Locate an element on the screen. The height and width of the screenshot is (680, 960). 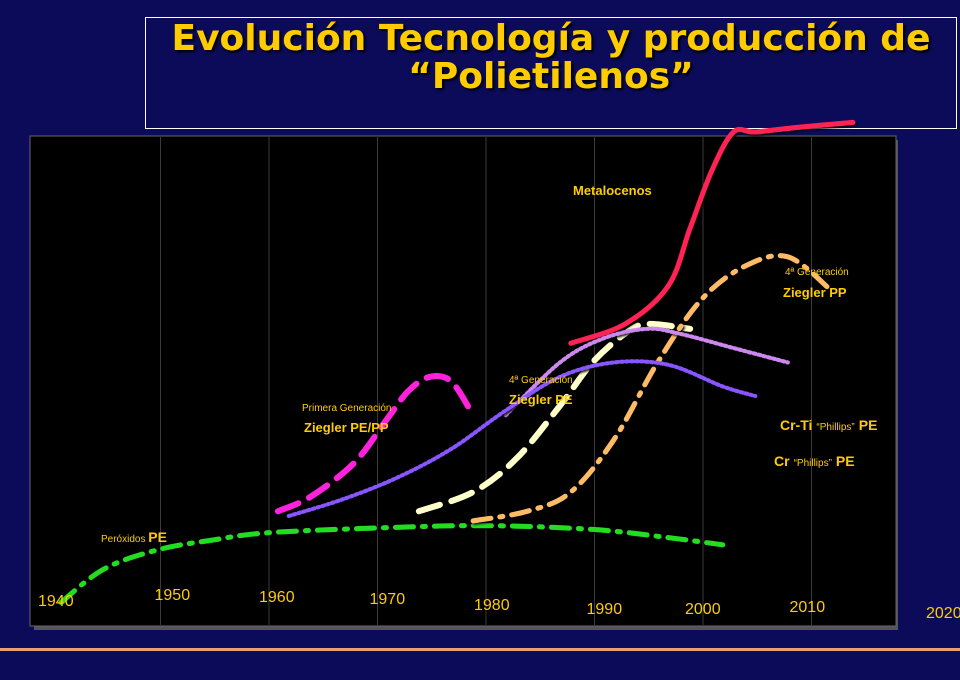
x-tick-labels: 1940 1950 1960 1970 1980 1990 2000 2010 2020 is located at coordinates (499, 604).